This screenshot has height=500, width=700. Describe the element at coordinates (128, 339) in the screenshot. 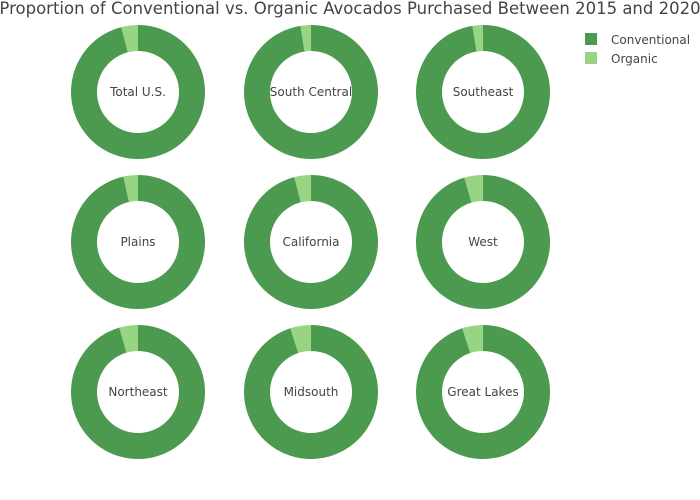

I see `slice-northeast-organic` at that location.